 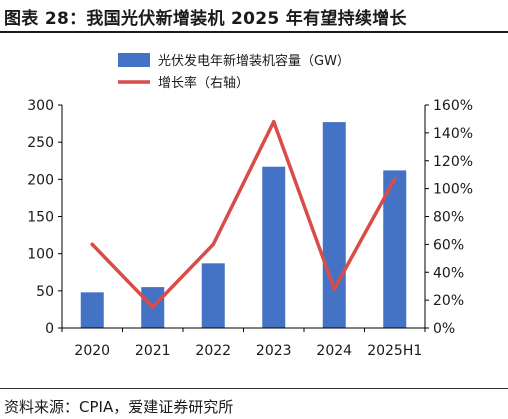 I want to click on left-tick-label: 150, so click(x=40, y=218).